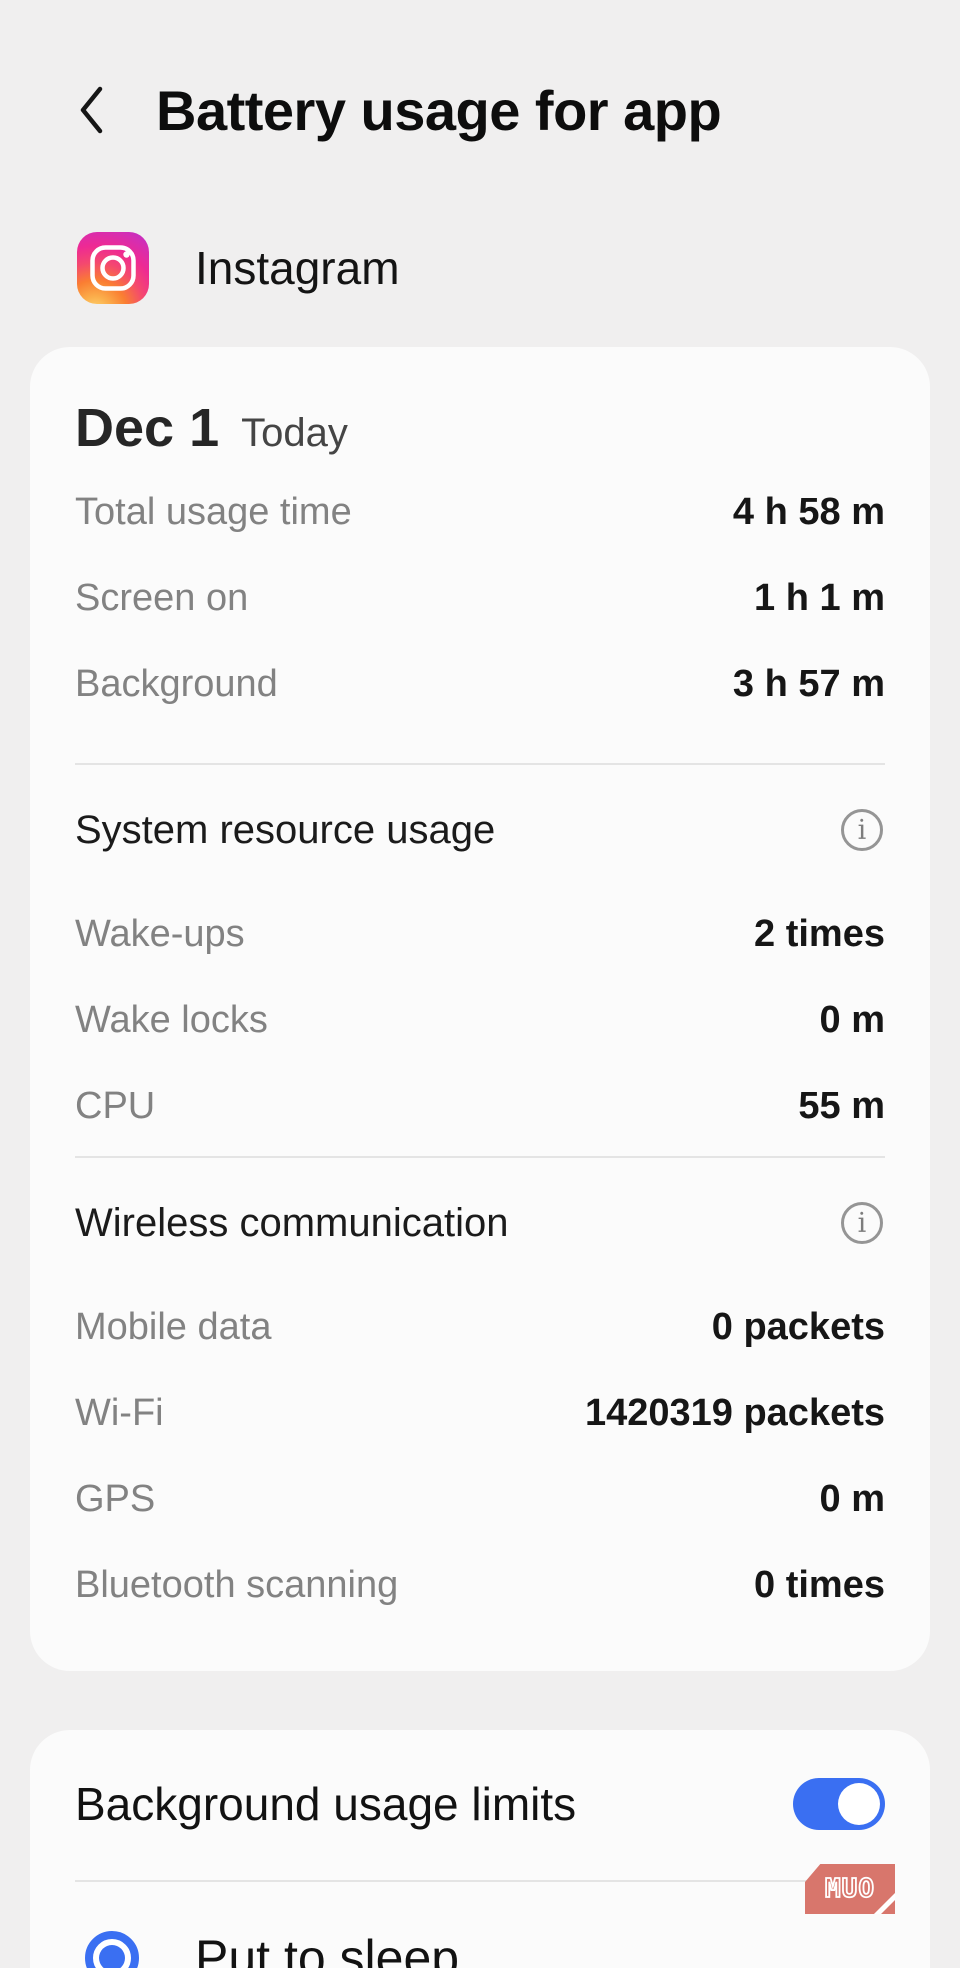 Image resolution: width=960 pixels, height=1968 pixels. What do you see at coordinates (819, 1584) in the screenshot?
I see `stat-value: 0 times` at bounding box center [819, 1584].